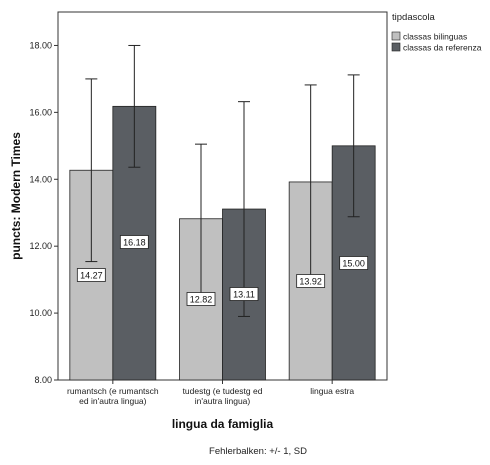 The height and width of the screenshot is (465, 490). I want to click on value-label: 16.18, so click(134, 243).